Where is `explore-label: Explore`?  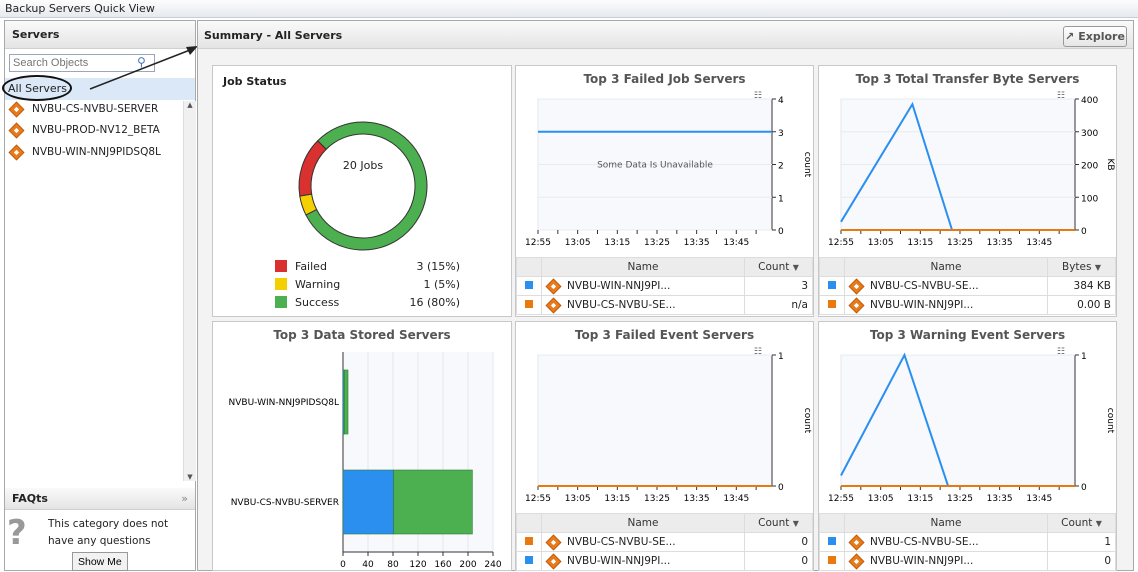 explore-label: Explore is located at coordinates (1101, 36).